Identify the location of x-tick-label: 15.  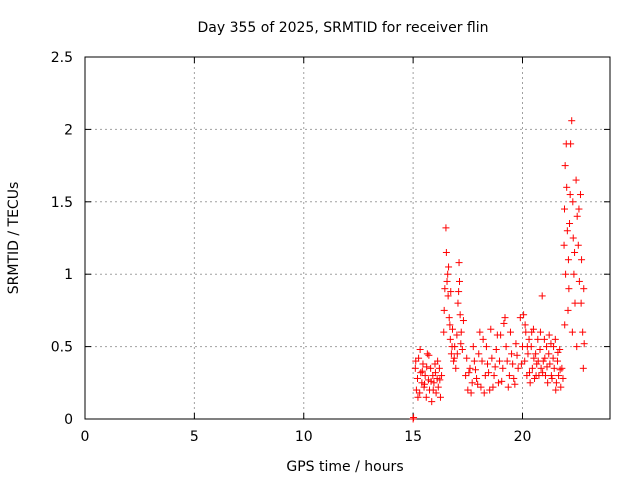
(413, 437).